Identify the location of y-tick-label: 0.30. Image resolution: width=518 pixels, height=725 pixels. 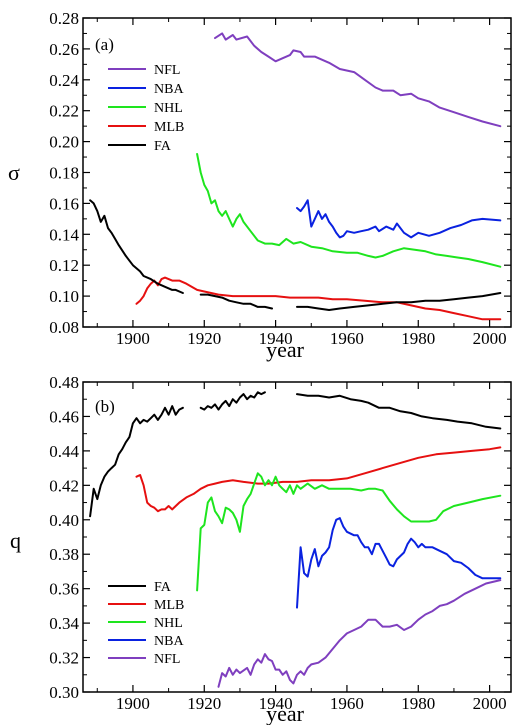
(64, 692).